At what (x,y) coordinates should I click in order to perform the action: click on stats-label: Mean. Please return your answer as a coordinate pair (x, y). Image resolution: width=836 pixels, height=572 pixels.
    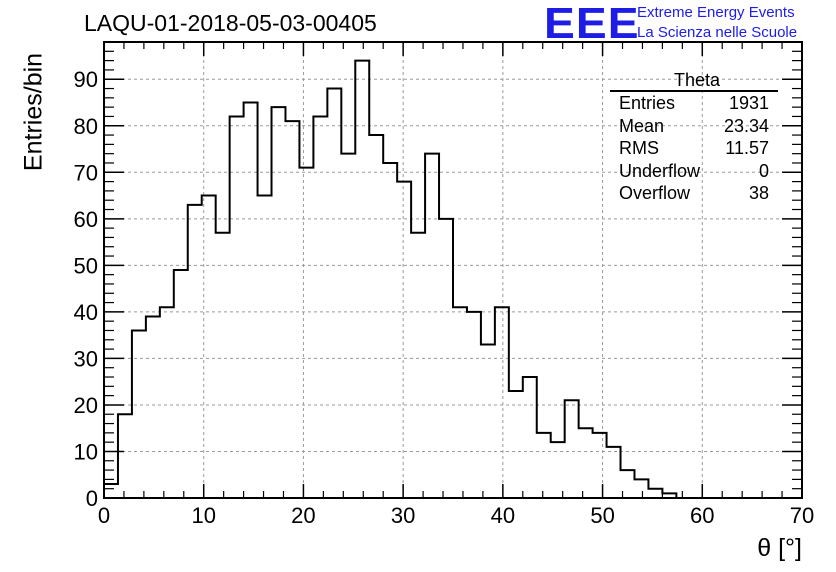
    Looking at the image, I should click on (642, 125).